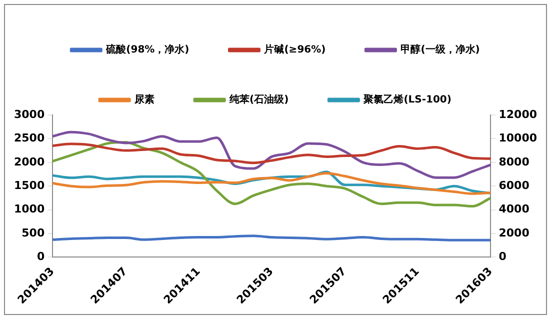  What do you see at coordinates (514, 233) in the screenshot?
I see `y2-tick-label: 2000` at bounding box center [514, 233].